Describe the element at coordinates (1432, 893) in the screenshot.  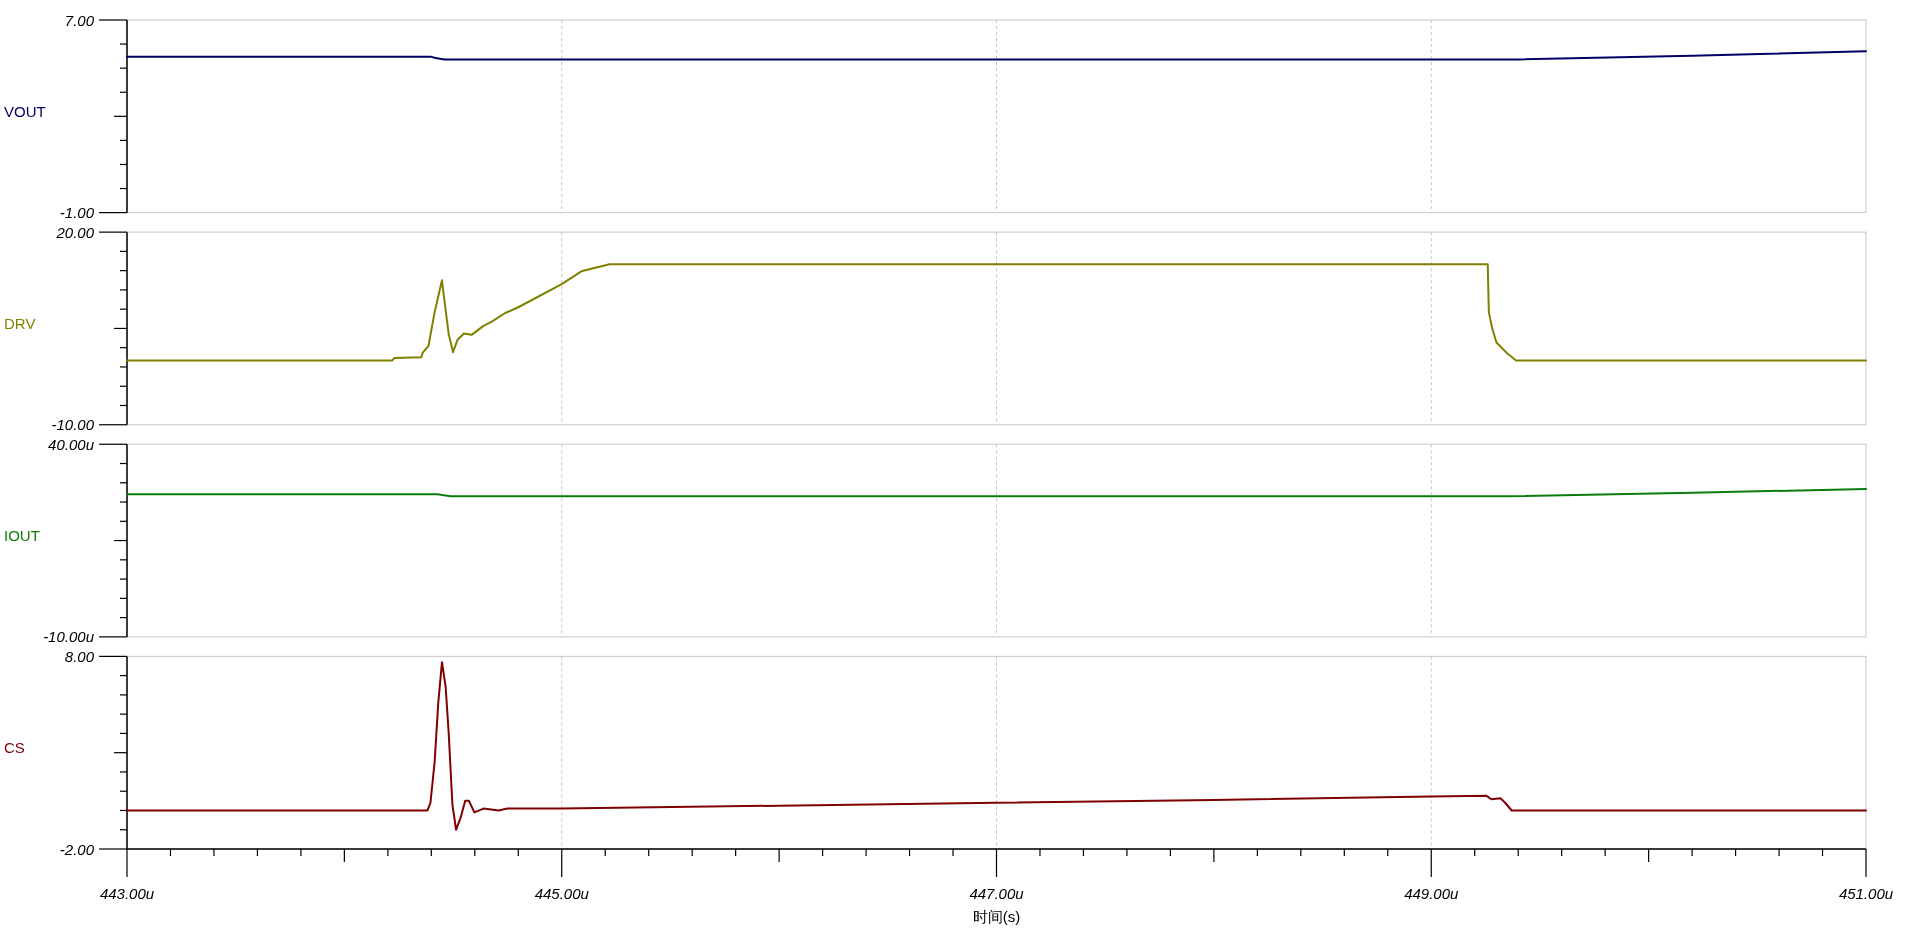
I see `x-tick-label: 449.00u` at that location.